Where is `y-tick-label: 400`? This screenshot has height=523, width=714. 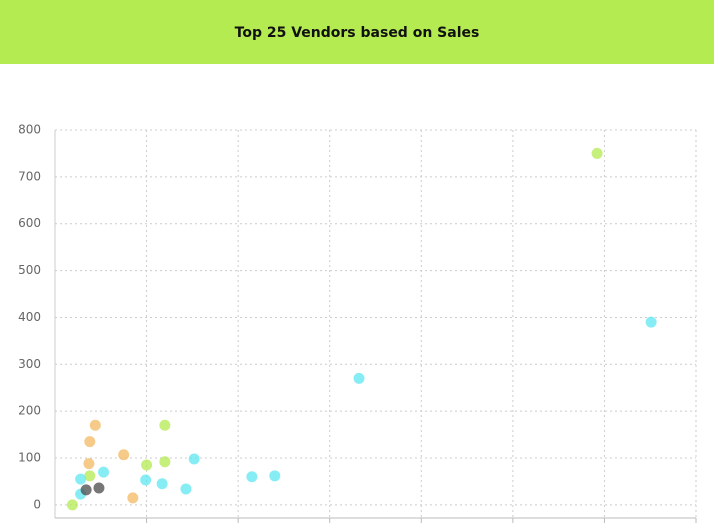
y-tick-label: 400 is located at coordinates (29, 317).